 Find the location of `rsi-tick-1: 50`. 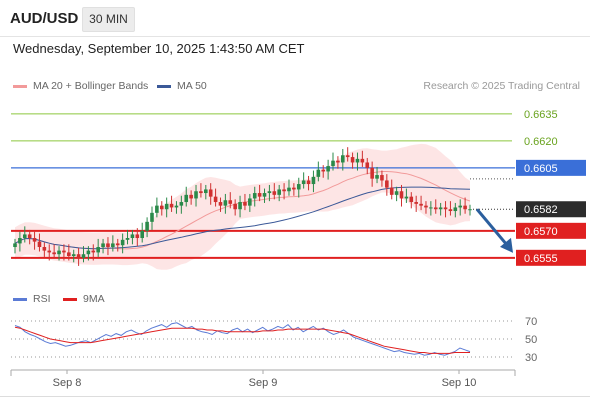

rsi-tick-1: 50 is located at coordinates (531, 340).